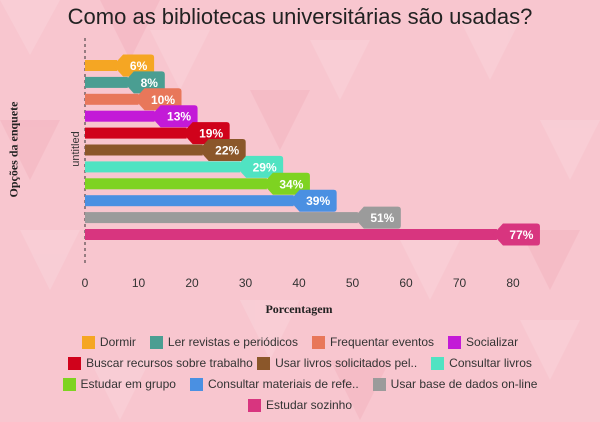  What do you see at coordinates (169, 363) in the screenshot?
I see `legend-label: Buscar recursos sobre trabalho` at bounding box center [169, 363].